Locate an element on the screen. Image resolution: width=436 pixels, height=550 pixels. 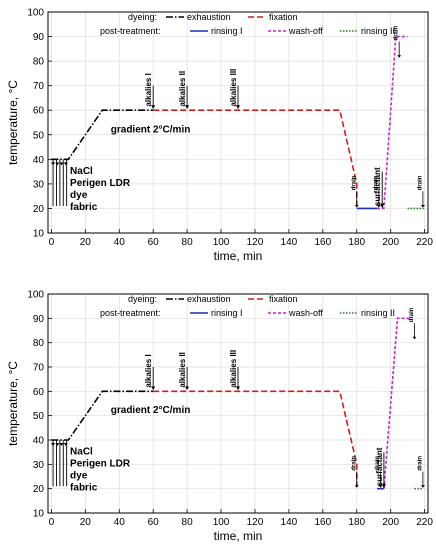
addition-label: fabric is located at coordinates (84, 488).